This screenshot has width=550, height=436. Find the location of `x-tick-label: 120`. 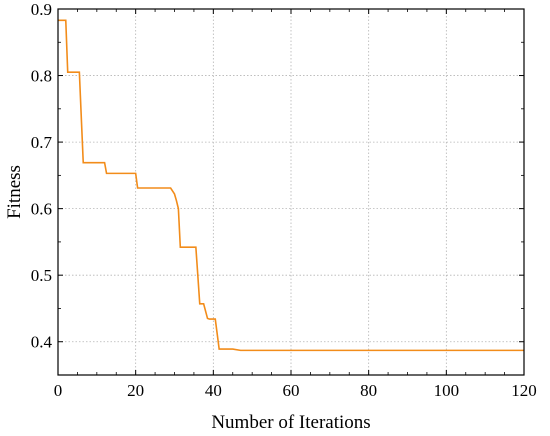

x-tick-label: 120 is located at coordinates (524, 390).